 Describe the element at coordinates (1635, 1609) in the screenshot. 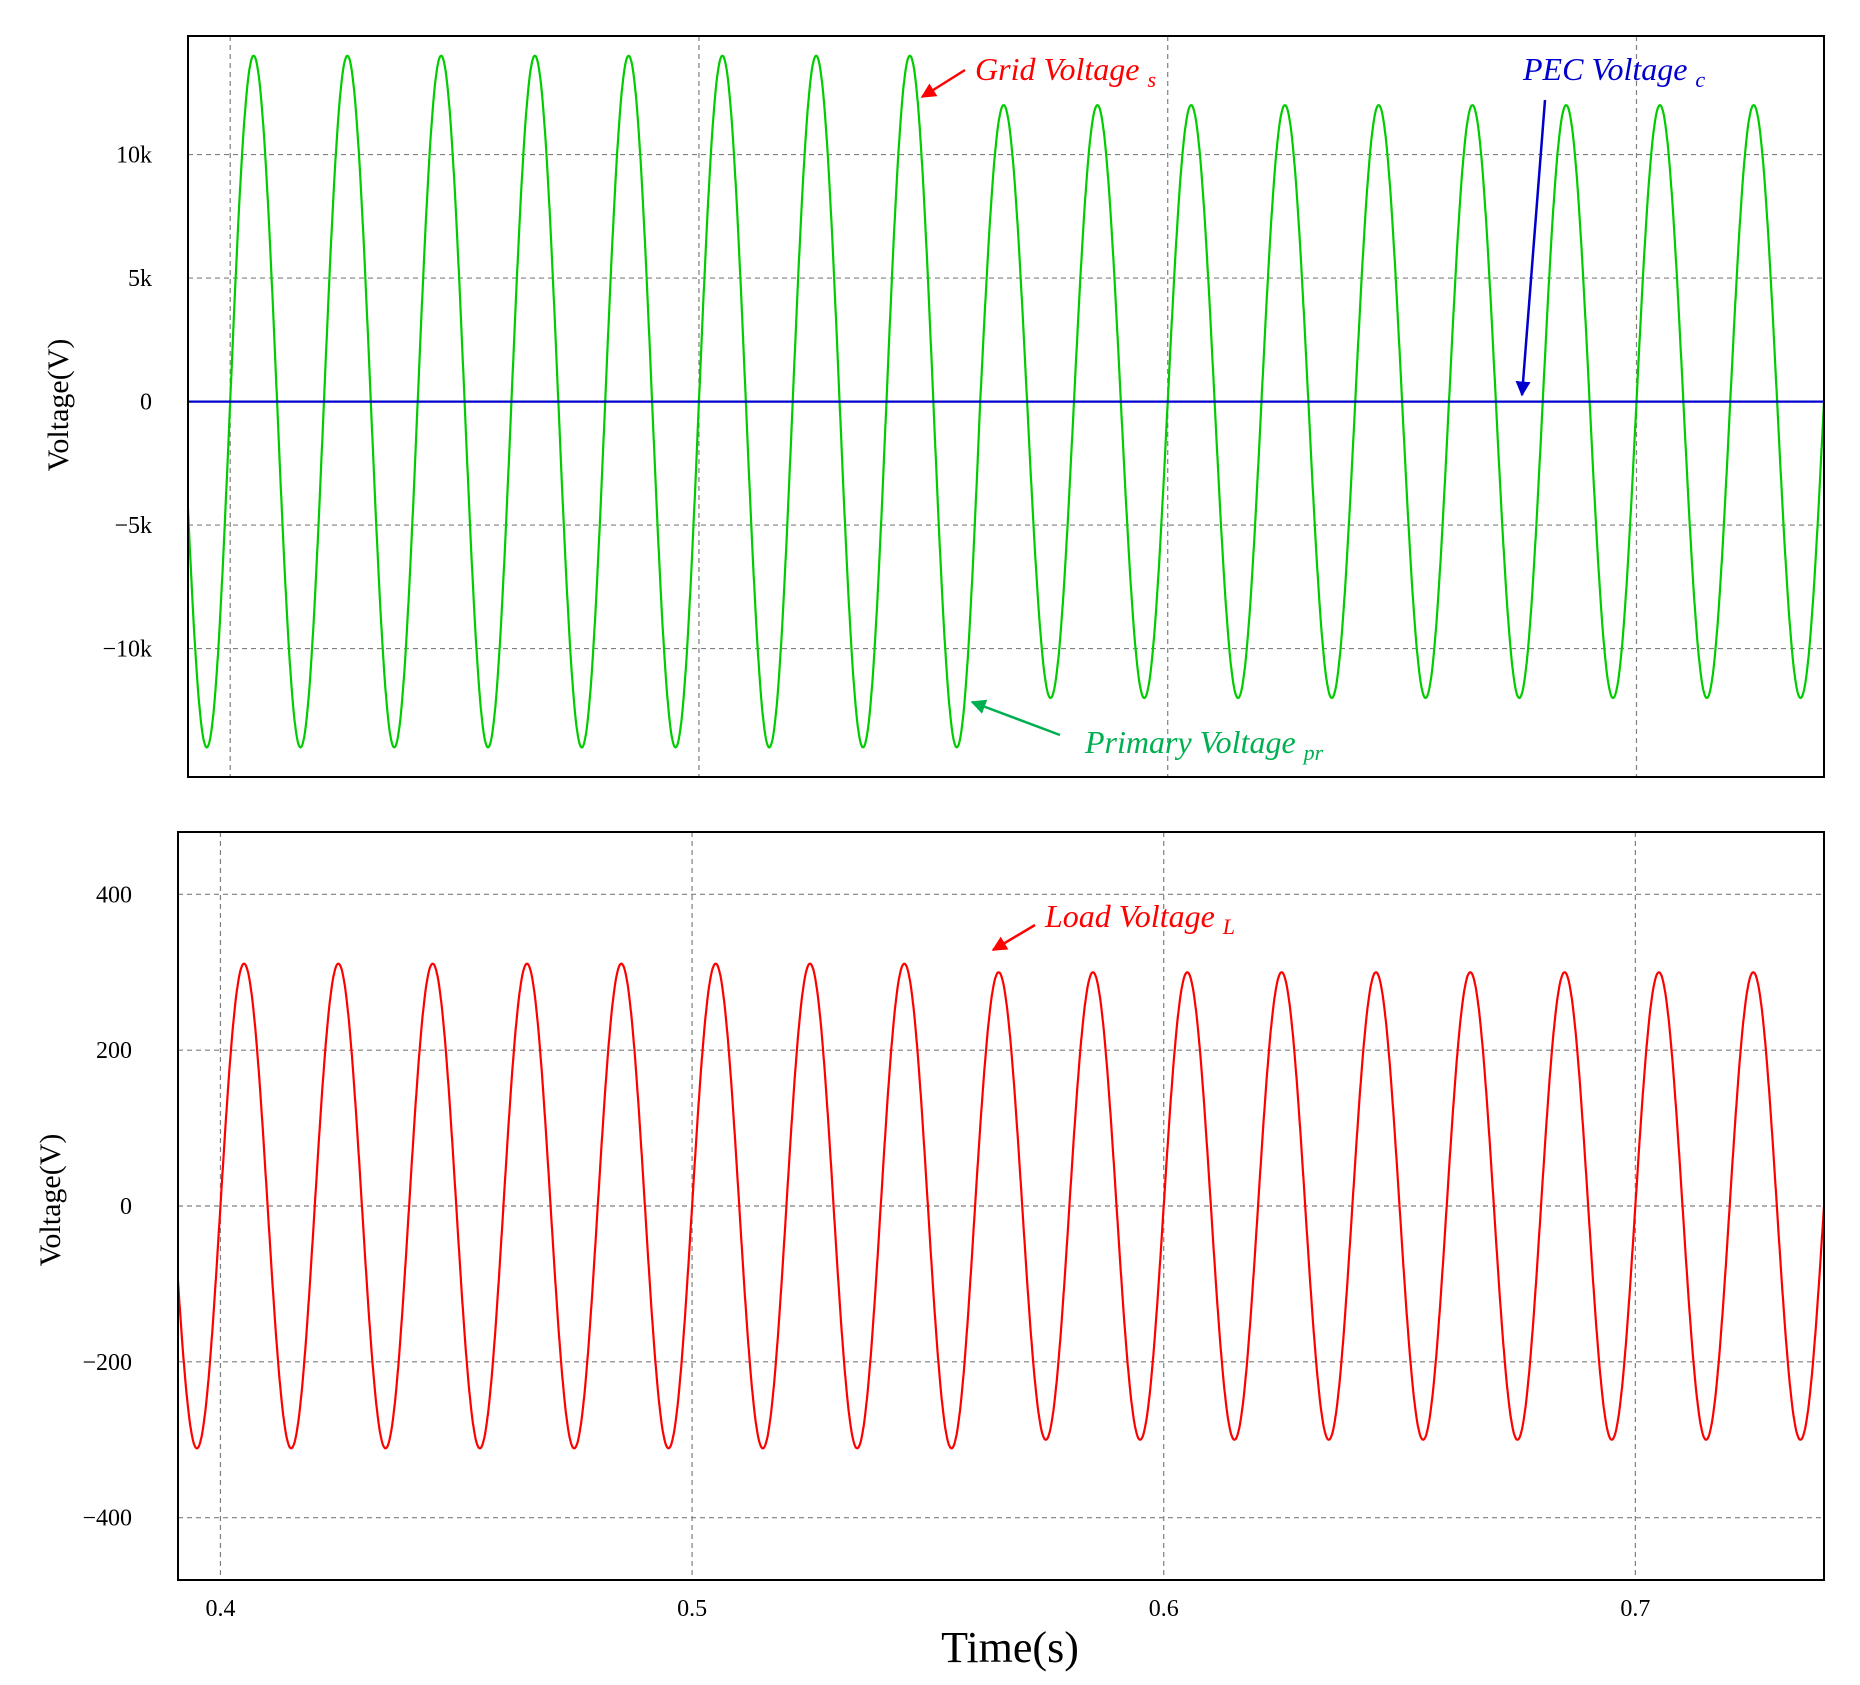

I see `x-tick-label: 0.7` at that location.